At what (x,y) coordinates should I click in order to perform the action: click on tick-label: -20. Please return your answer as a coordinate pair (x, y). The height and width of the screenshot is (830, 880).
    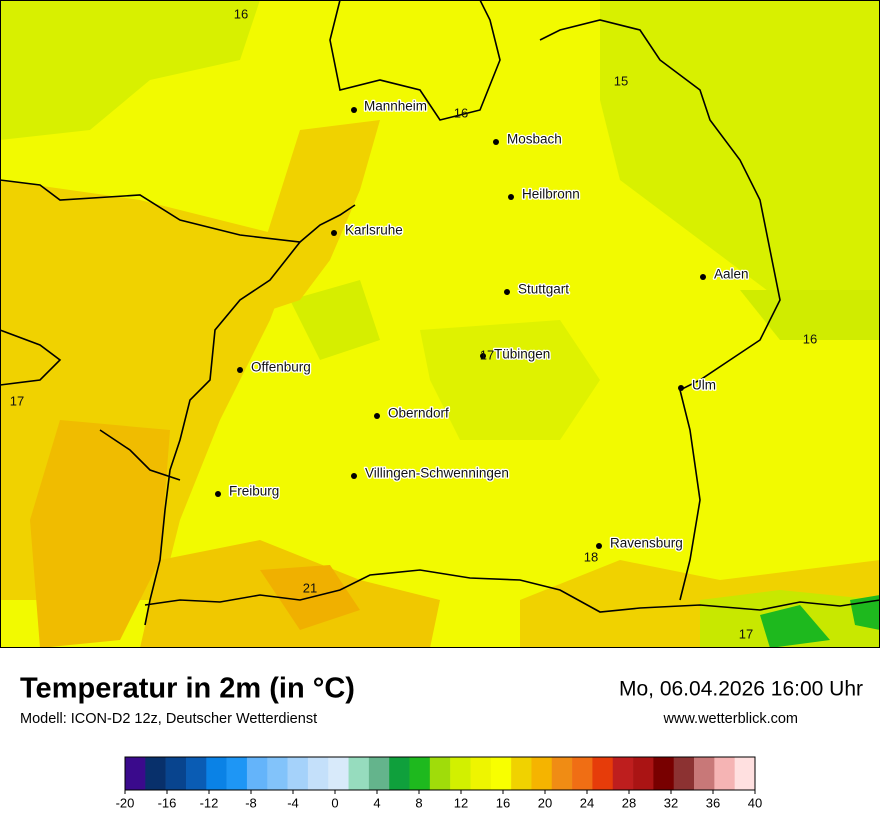
    Looking at the image, I should click on (125, 802).